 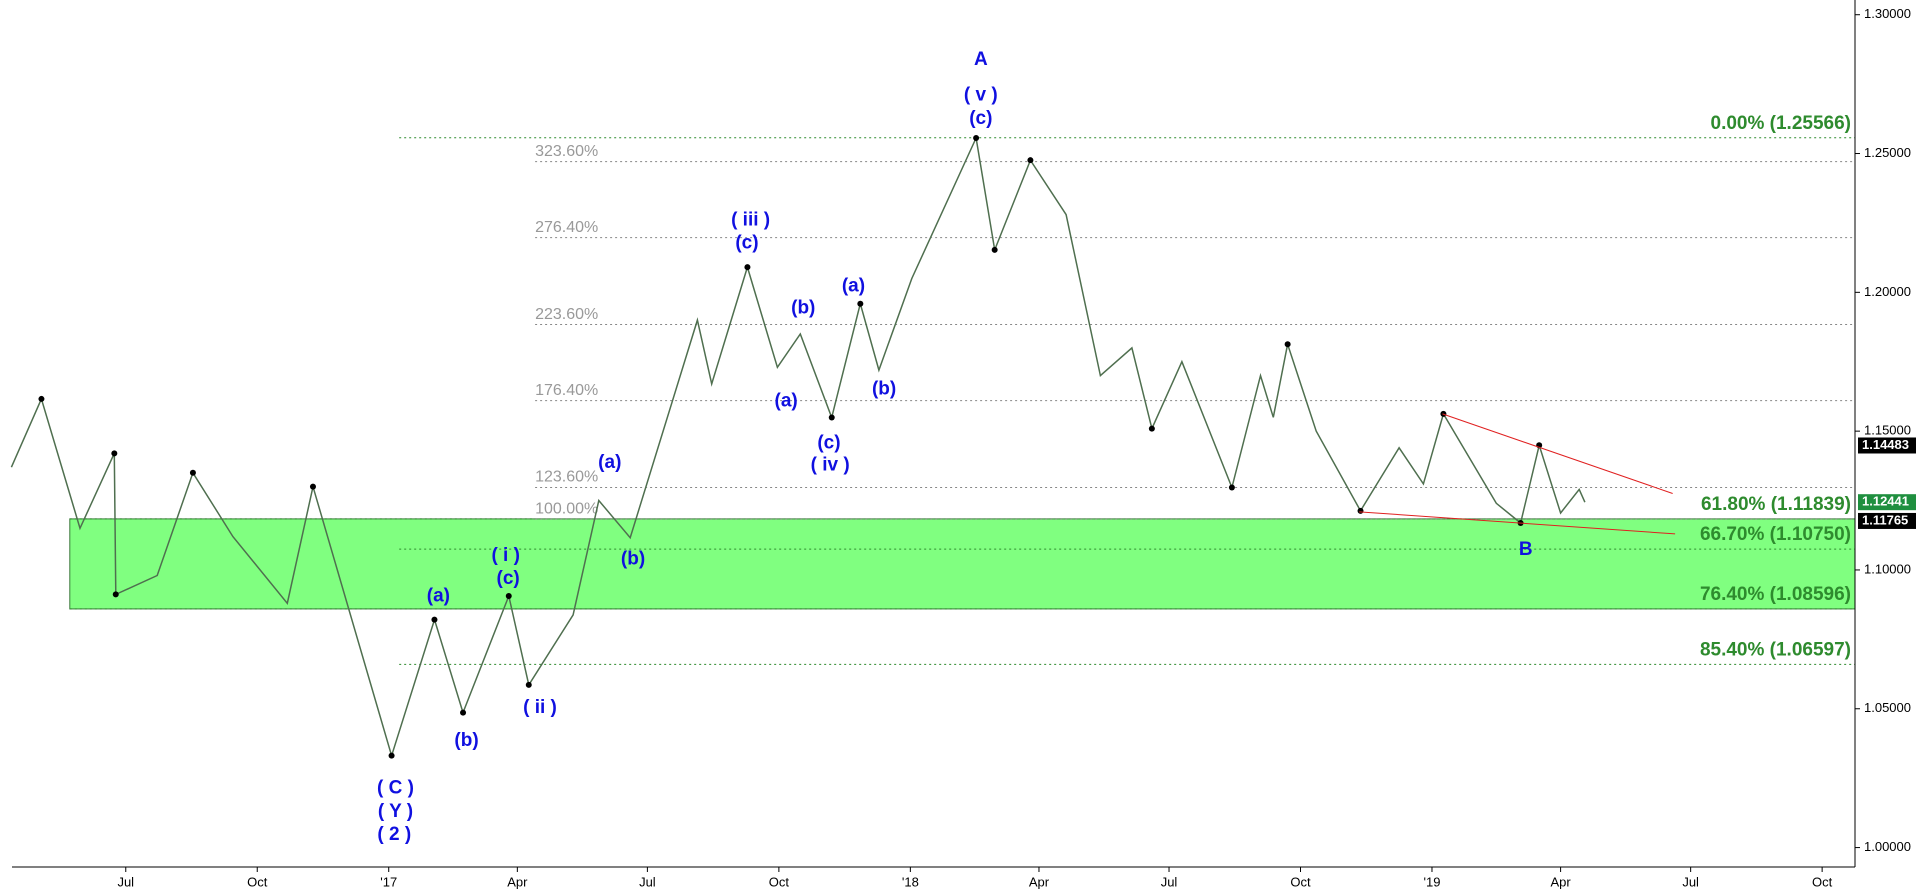 I want to click on wave-label: ( i ), so click(x=505, y=555).